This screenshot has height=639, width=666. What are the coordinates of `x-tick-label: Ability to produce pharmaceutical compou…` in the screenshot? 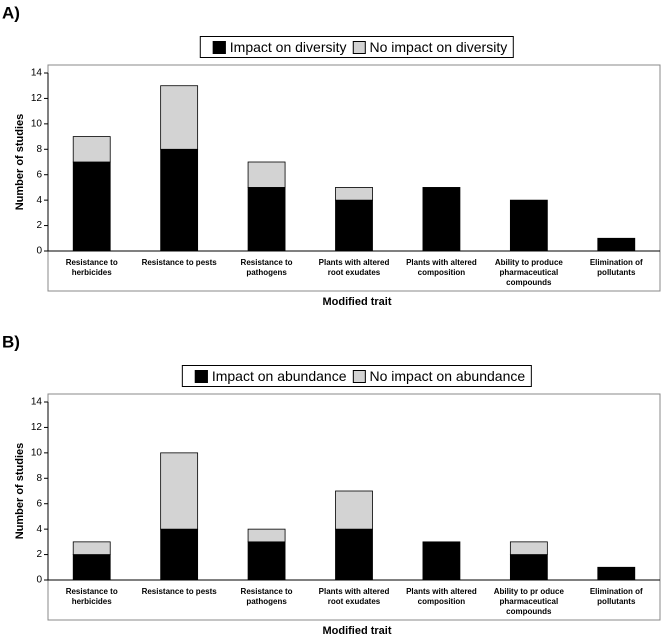 It's located at (528, 272).